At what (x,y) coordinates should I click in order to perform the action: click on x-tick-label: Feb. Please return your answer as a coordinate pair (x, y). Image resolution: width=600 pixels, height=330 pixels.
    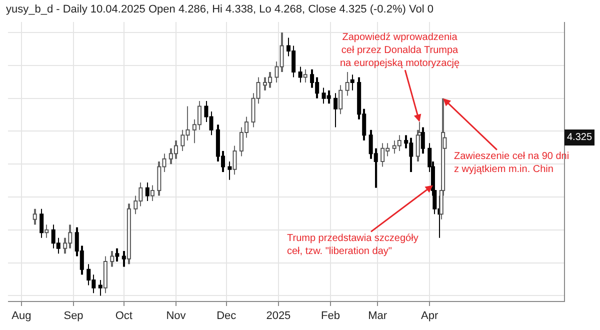
    Looking at the image, I should click on (330, 316).